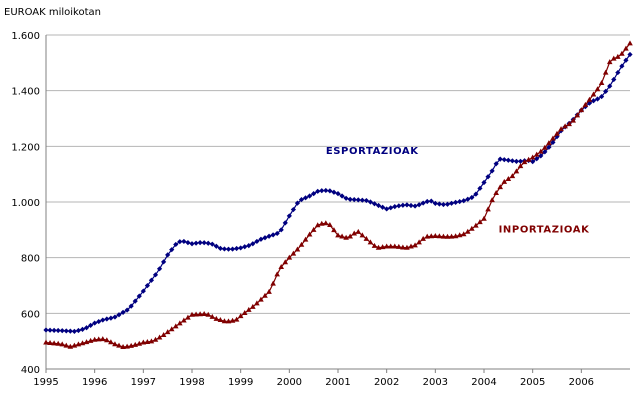 The image size is (643, 401). I want to click on x-tick-label: 2005, so click(532, 382).